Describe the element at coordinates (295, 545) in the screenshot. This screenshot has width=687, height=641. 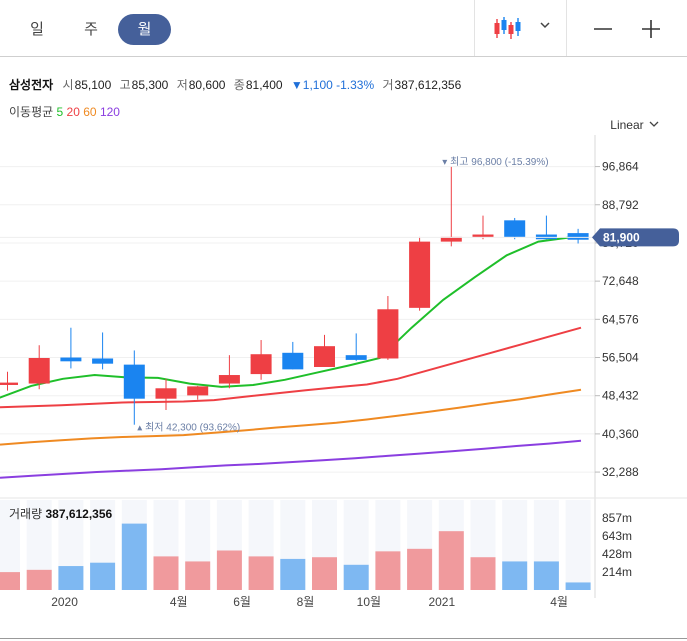
I see `volume-bars` at that location.